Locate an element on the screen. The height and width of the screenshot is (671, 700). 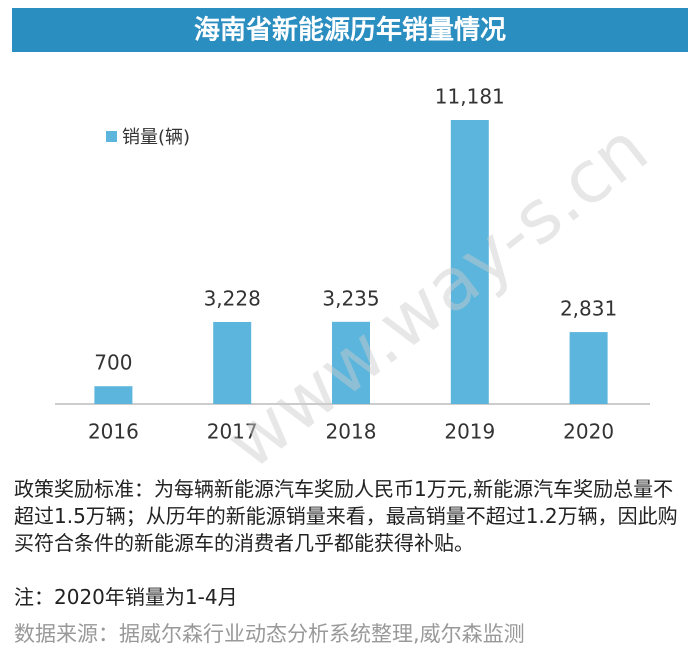
x-tick-label: 2020 is located at coordinates (588, 432).